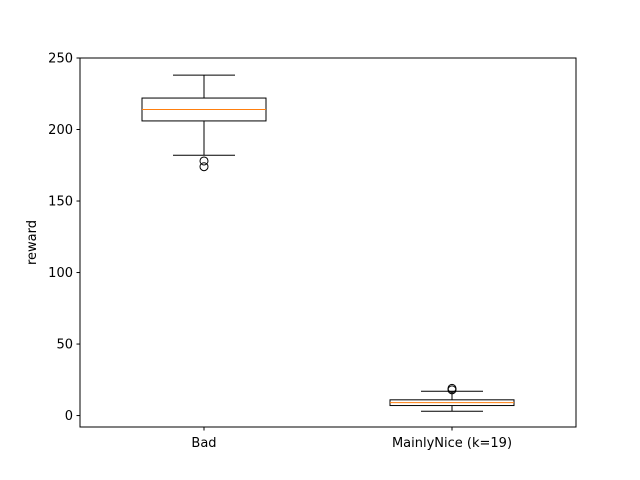  Describe the element at coordinates (203, 443) in the screenshot. I see `x-tick-label: Bad` at that location.